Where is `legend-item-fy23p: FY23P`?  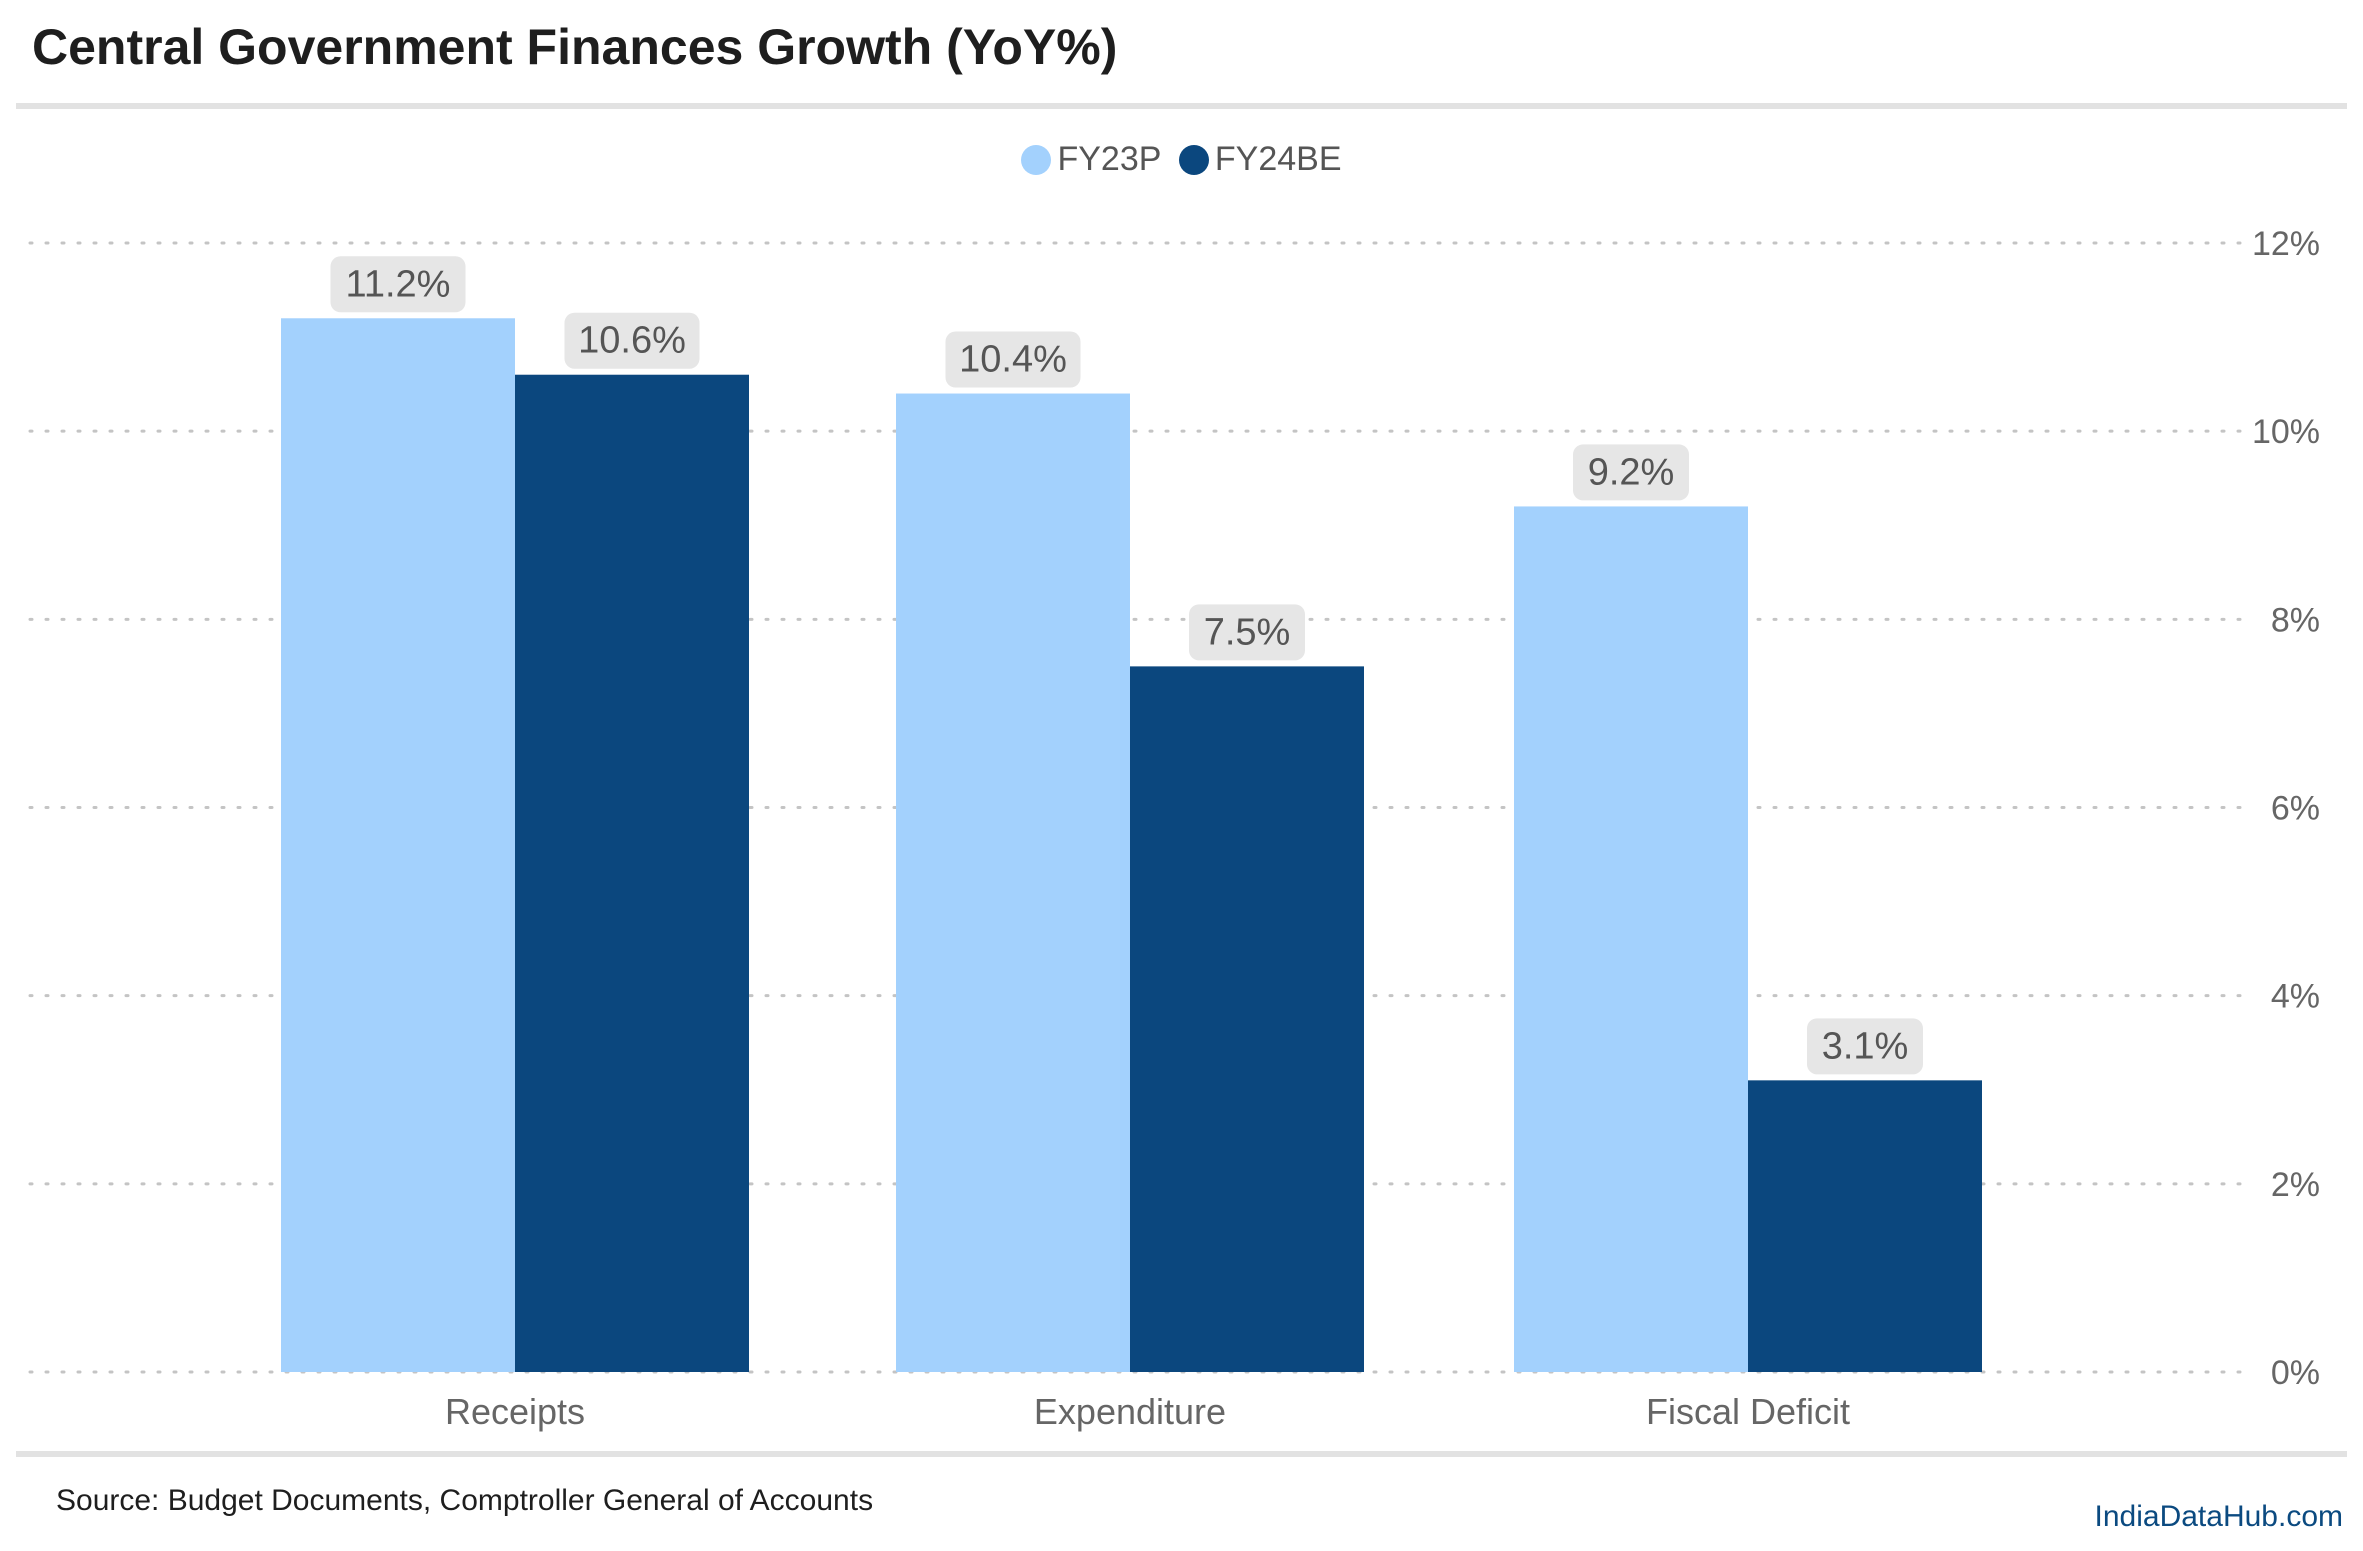 legend-item-fy23p: FY23P is located at coordinates (1091, 159).